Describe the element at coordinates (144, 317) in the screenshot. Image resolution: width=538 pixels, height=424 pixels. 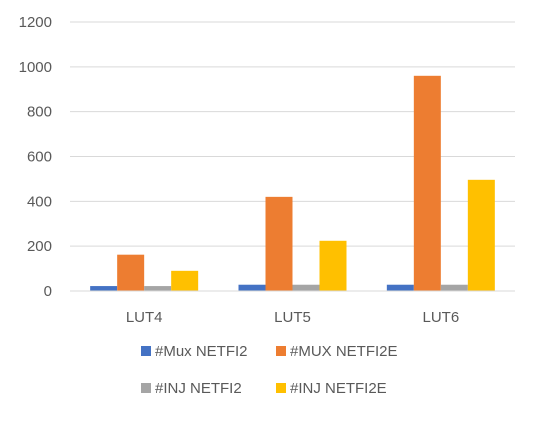
I see `x-category-label: LUT4` at that location.